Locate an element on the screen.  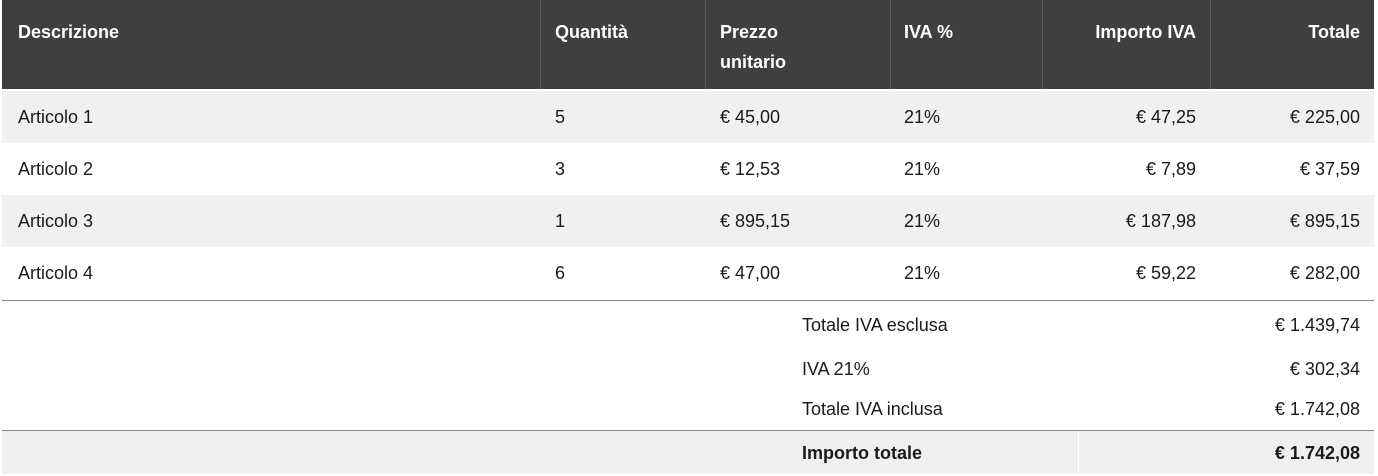
row-vat-amount: € 47,25 is located at coordinates (1165, 117).